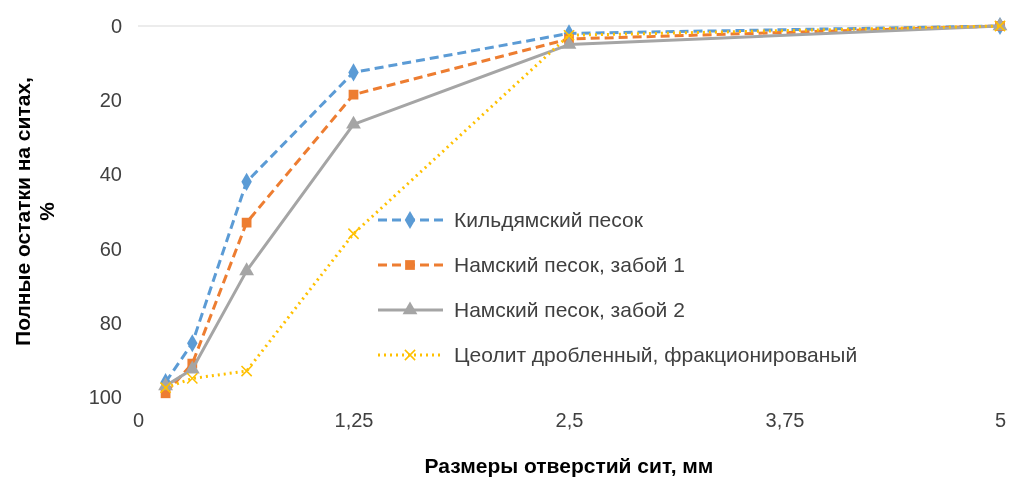  I want to click on legend-label: Цеолит дробленный, фракционированый, so click(656, 354).